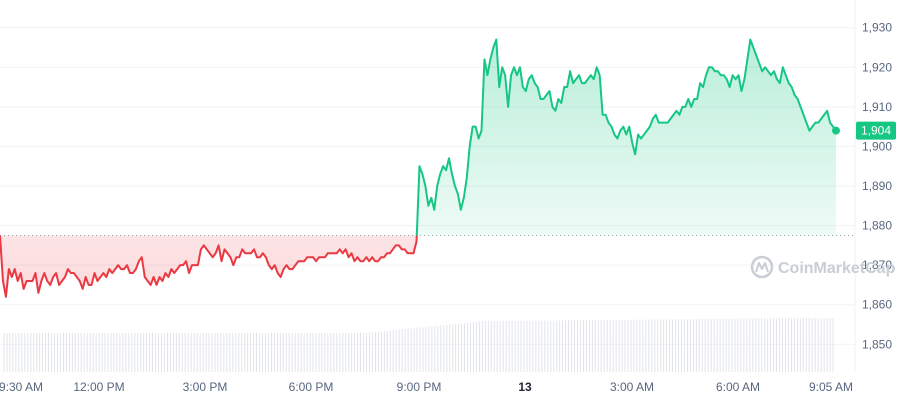 The height and width of the screenshot is (400, 900). Describe the element at coordinates (877, 146) in the screenshot. I see `y-tick-label: 1,900` at that location.